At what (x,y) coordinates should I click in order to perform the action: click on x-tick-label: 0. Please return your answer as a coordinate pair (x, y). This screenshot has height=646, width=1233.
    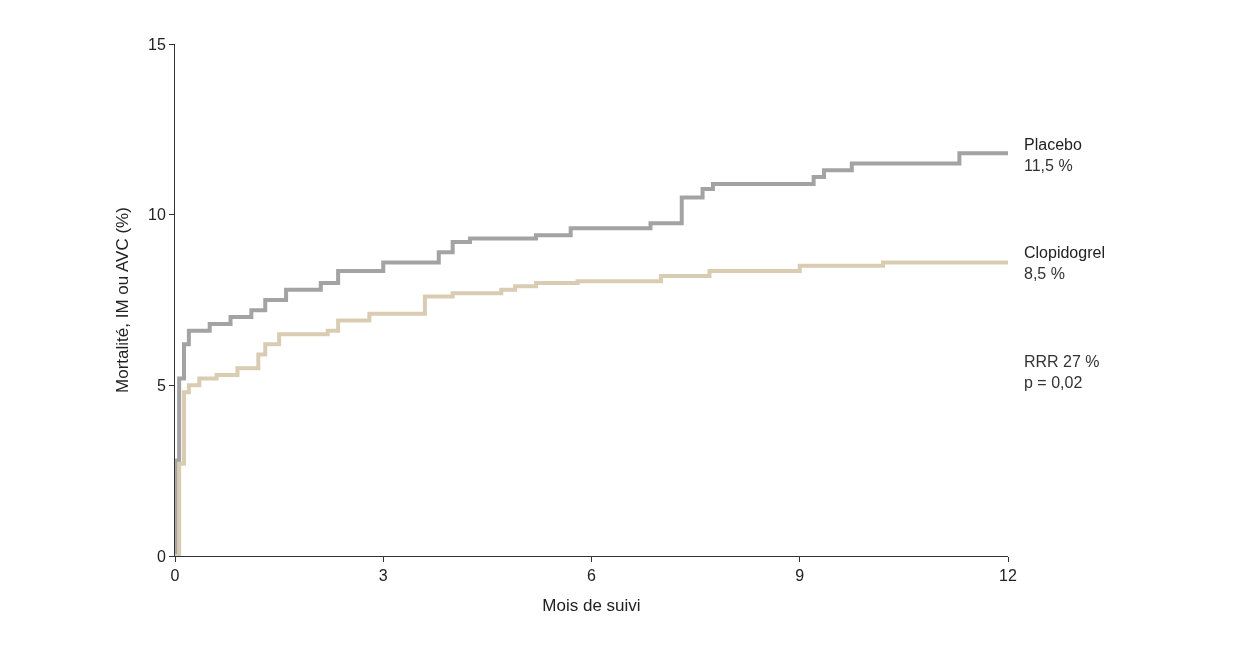
    Looking at the image, I should click on (175, 576).